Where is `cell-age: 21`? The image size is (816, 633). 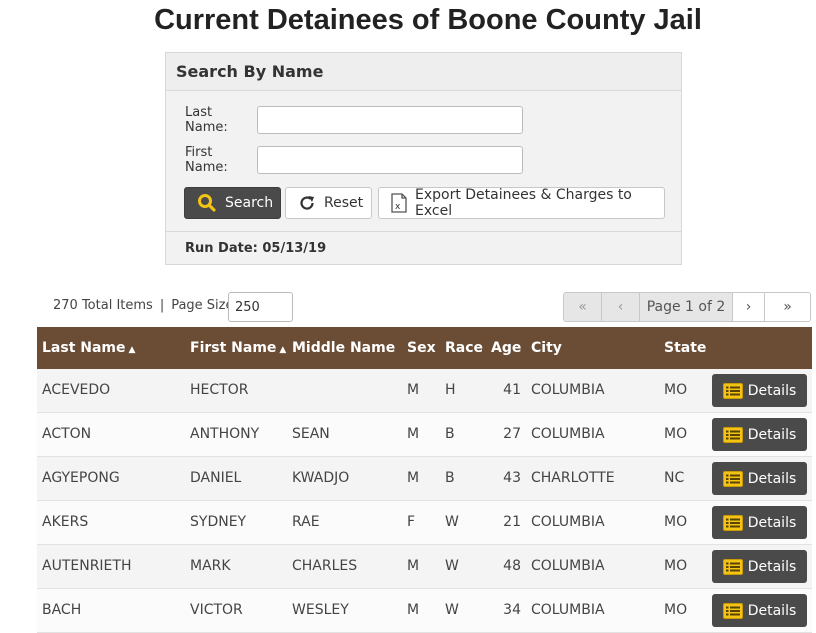
cell-age: 21 is located at coordinates (512, 522).